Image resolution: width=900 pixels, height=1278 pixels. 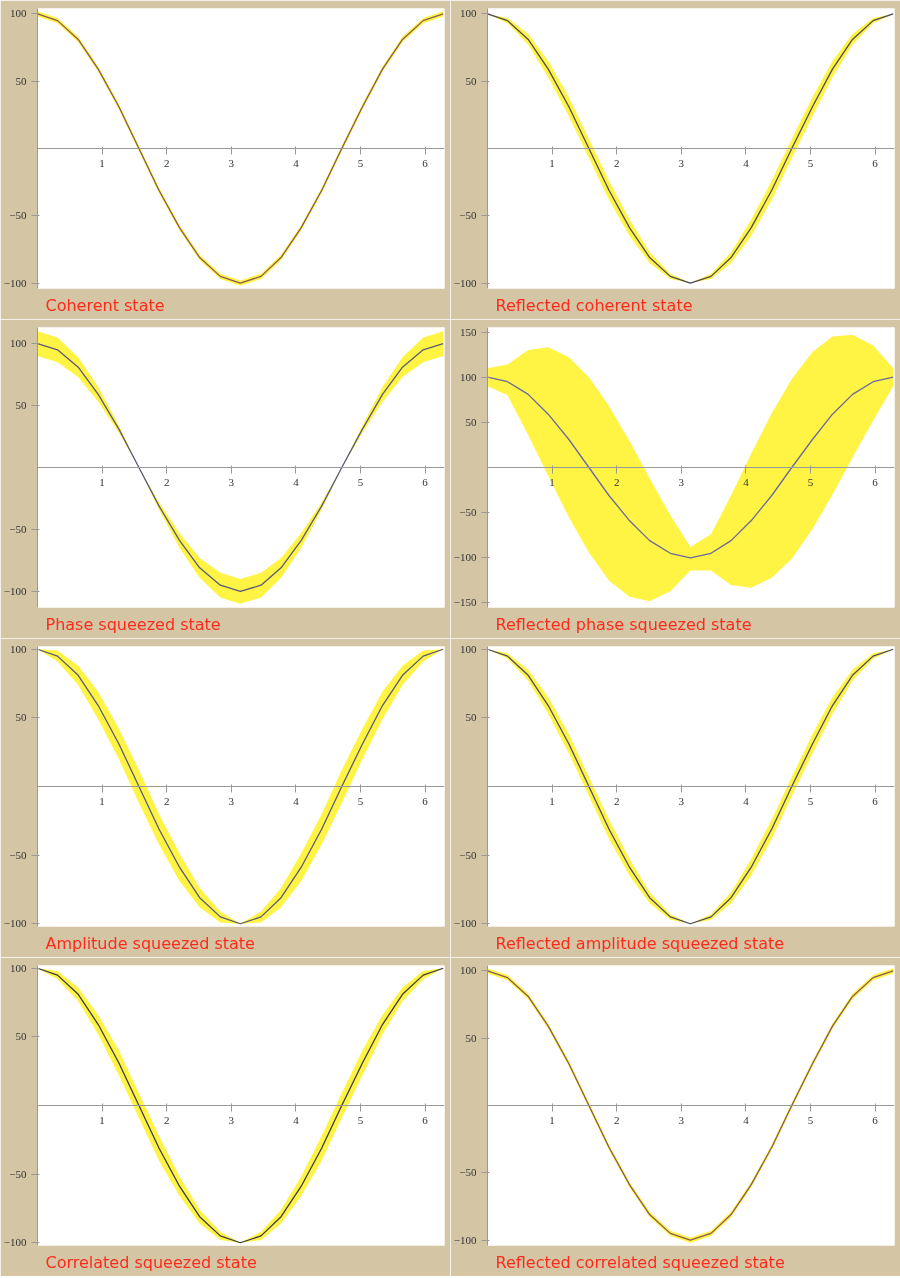 What do you see at coordinates (105, 305) in the screenshot?
I see `text: Coherent state` at bounding box center [105, 305].